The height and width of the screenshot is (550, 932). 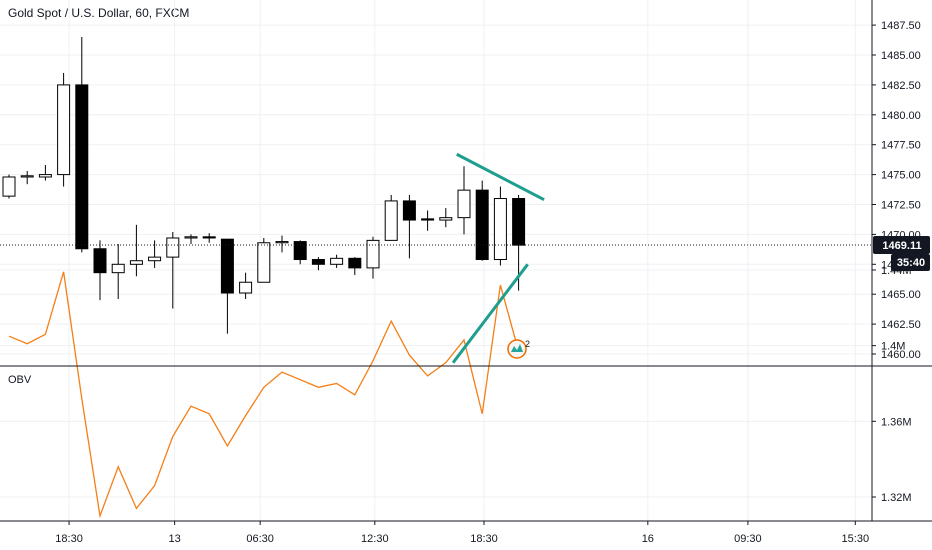 I want to click on obv-trendline, so click(x=490, y=313).